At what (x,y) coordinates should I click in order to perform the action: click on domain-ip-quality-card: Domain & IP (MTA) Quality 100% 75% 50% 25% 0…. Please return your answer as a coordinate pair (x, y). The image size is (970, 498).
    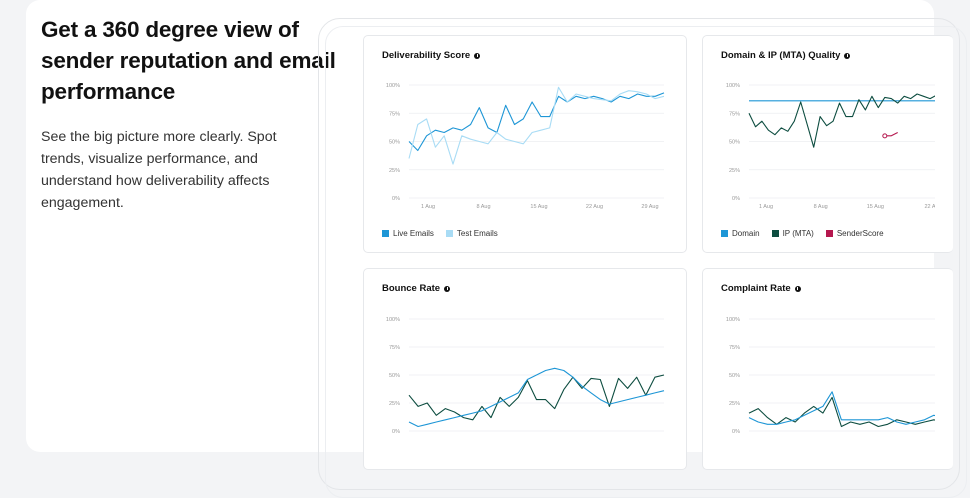
    Looking at the image, I should click on (827, 144).